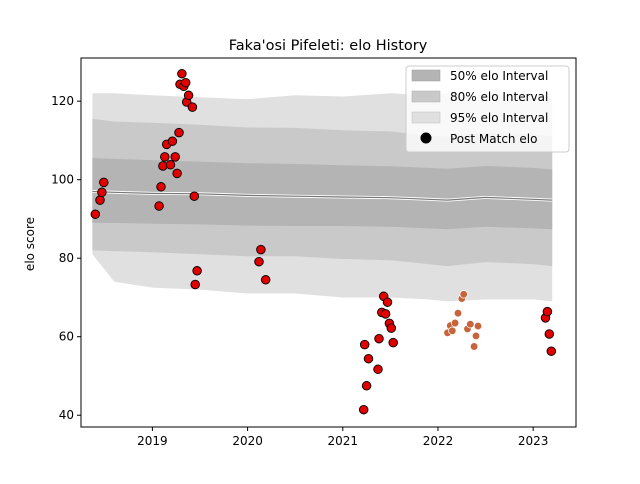  I want to click on median-line, so click(322, 195).